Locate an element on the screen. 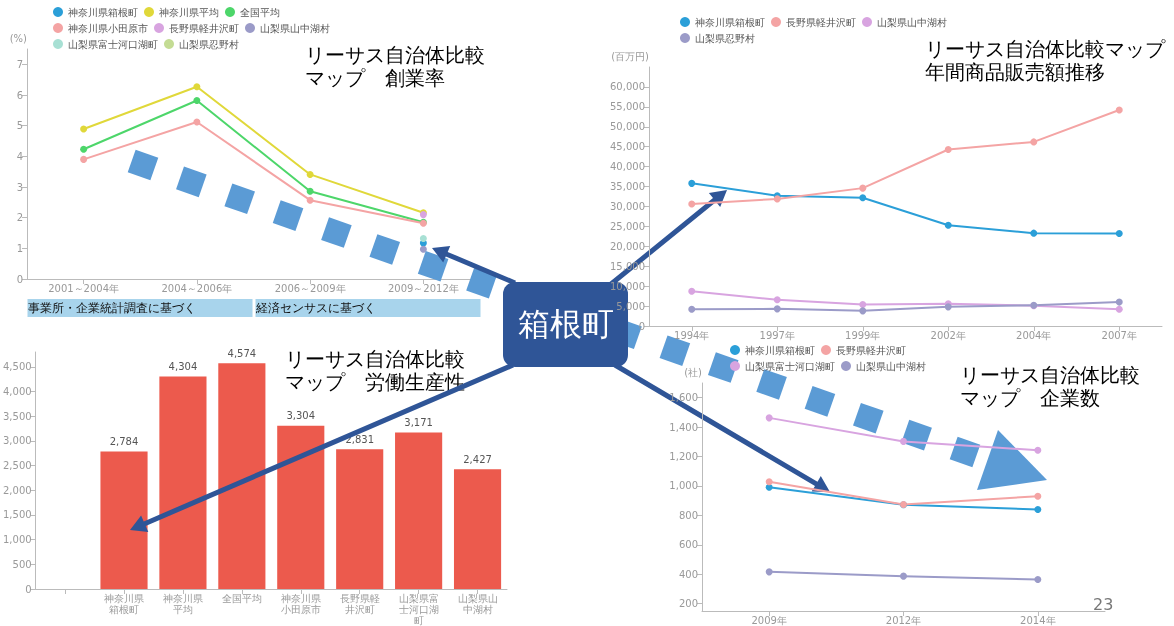 This screenshot has width=1174, height=626. chart-title: リーサス自治体比較マップ 創業率 is located at coordinates (395, 66).